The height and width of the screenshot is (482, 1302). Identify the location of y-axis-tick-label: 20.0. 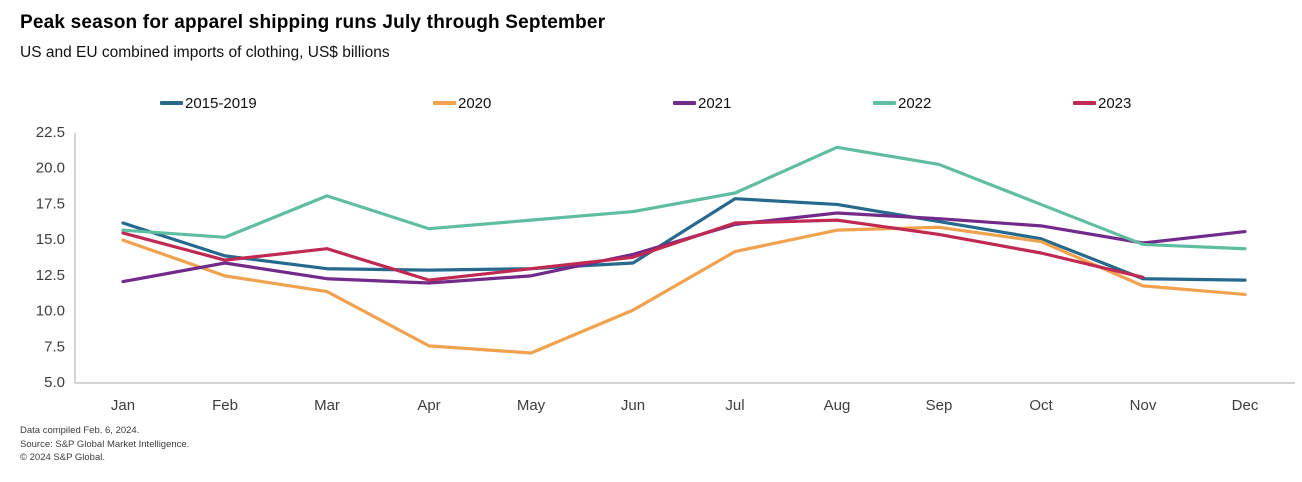
(50, 168).